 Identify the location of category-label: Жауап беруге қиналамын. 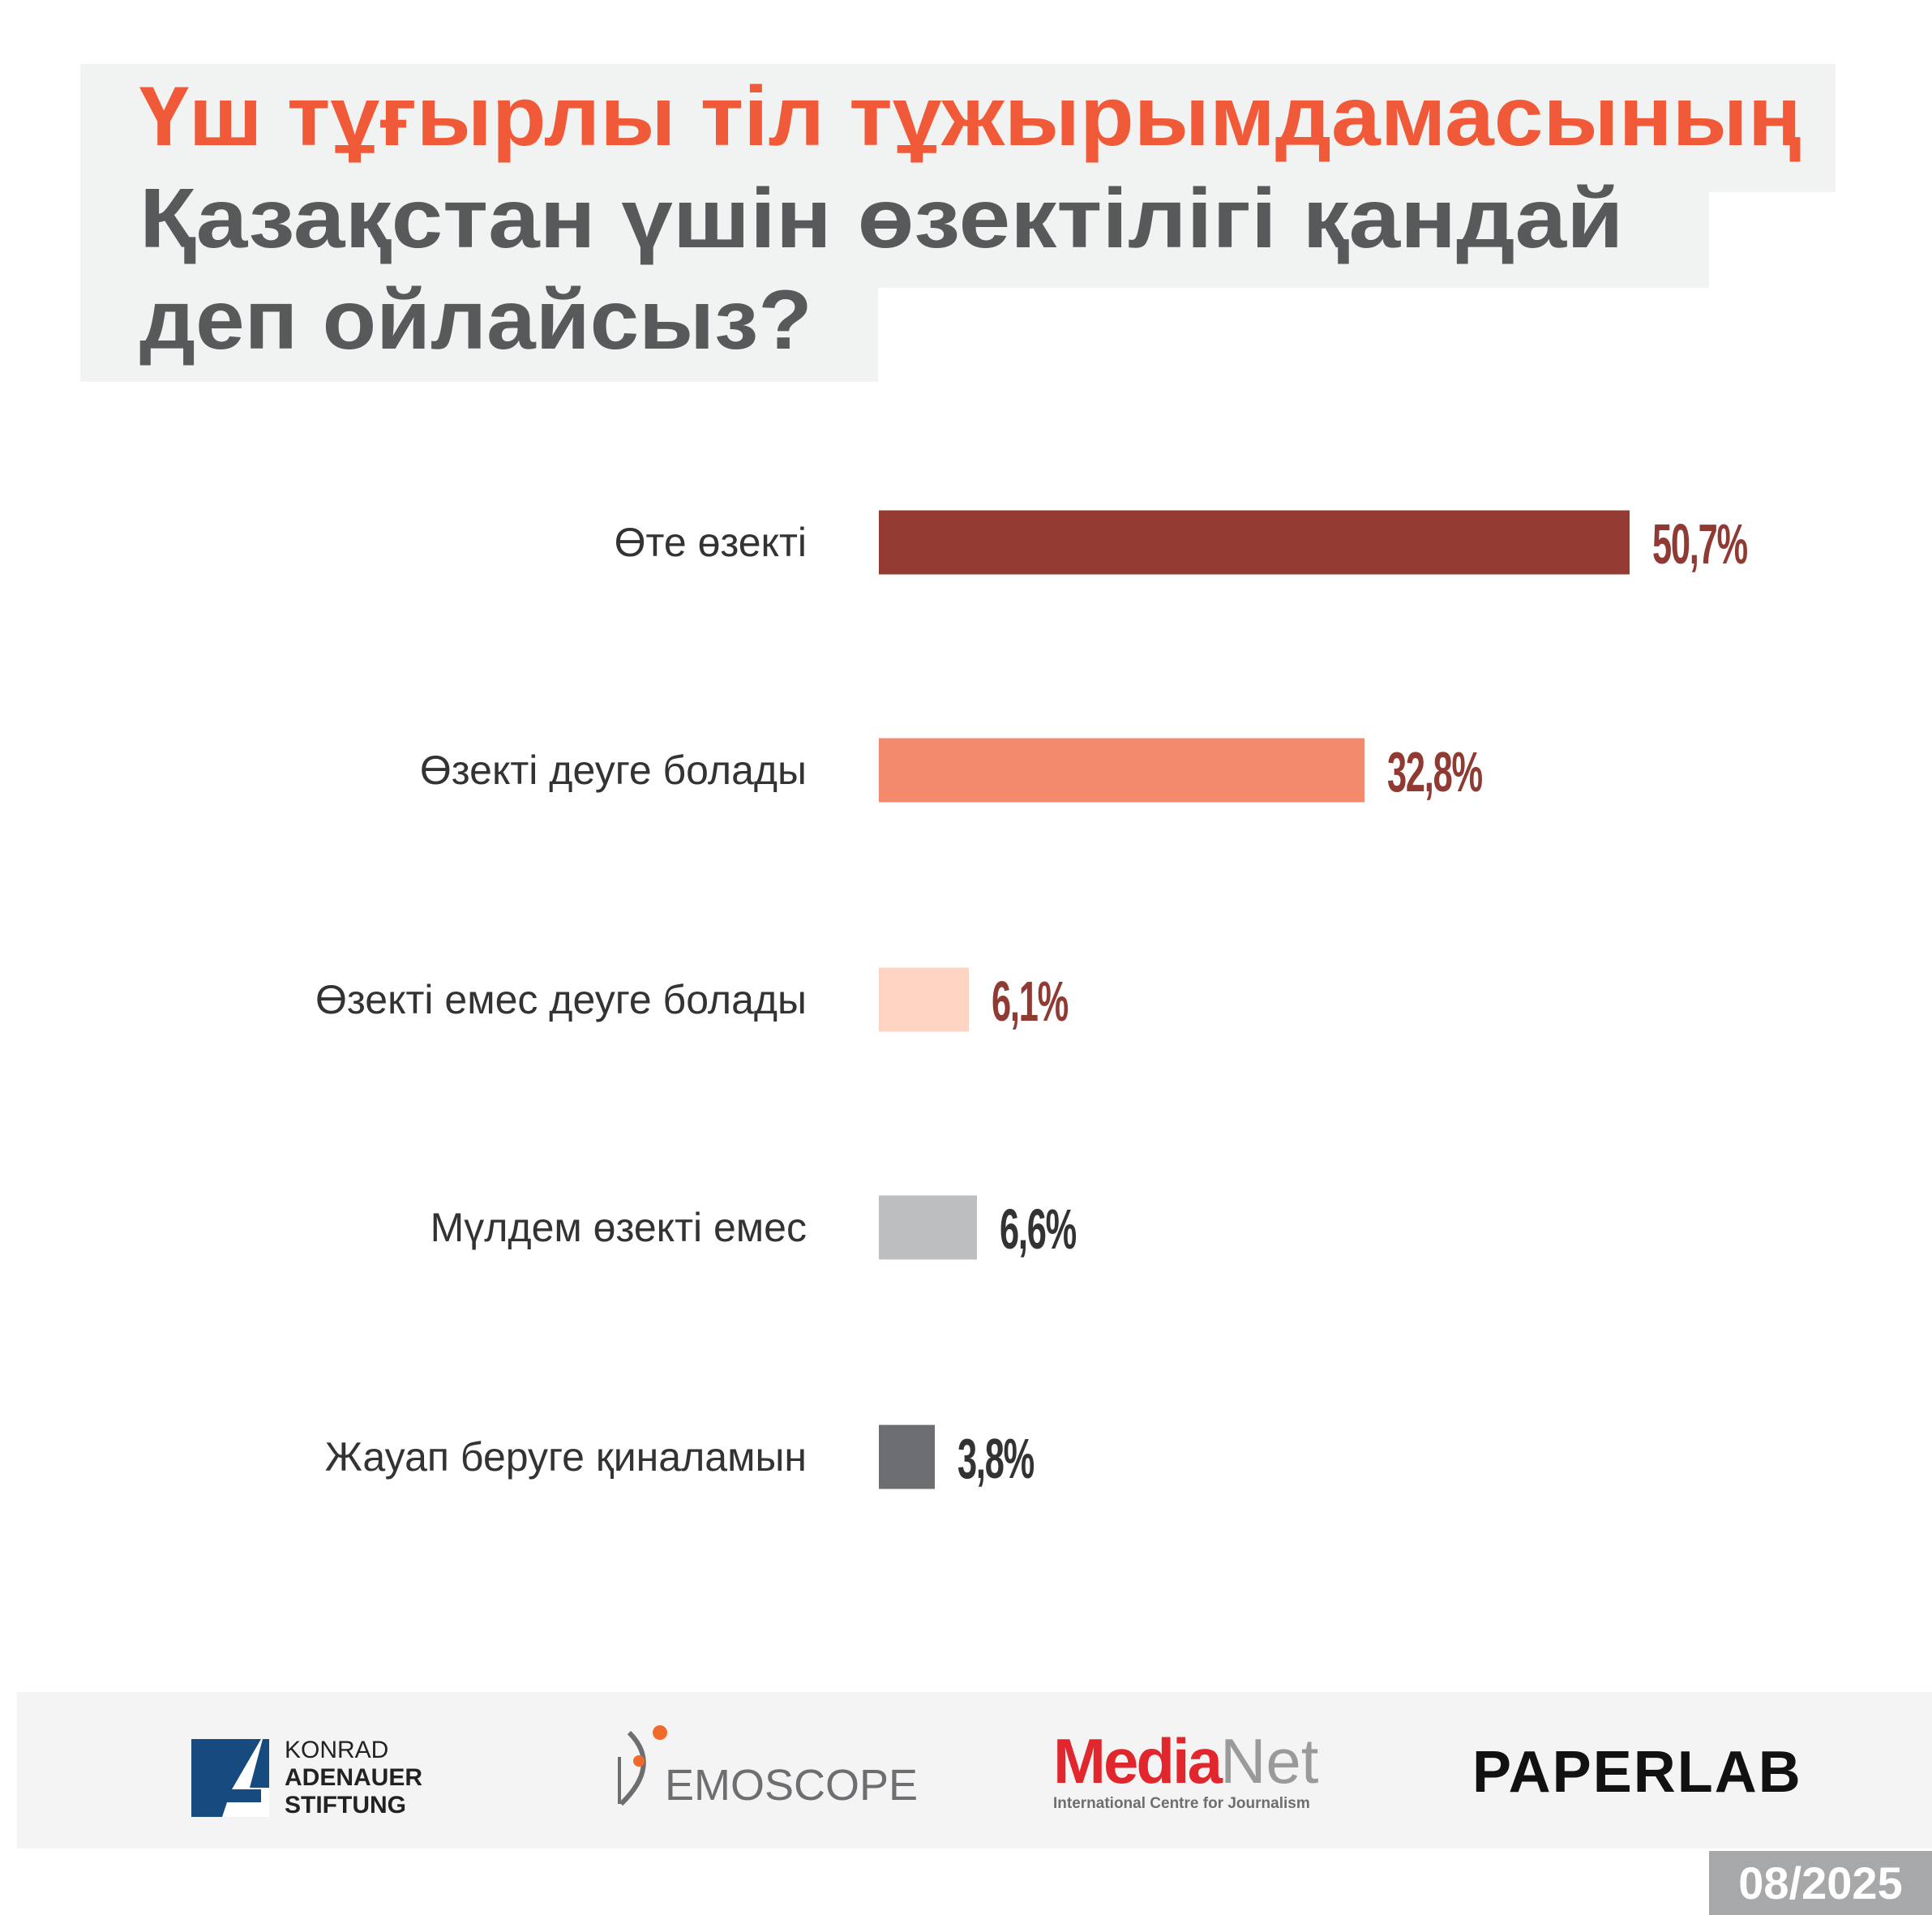
(565, 1457).